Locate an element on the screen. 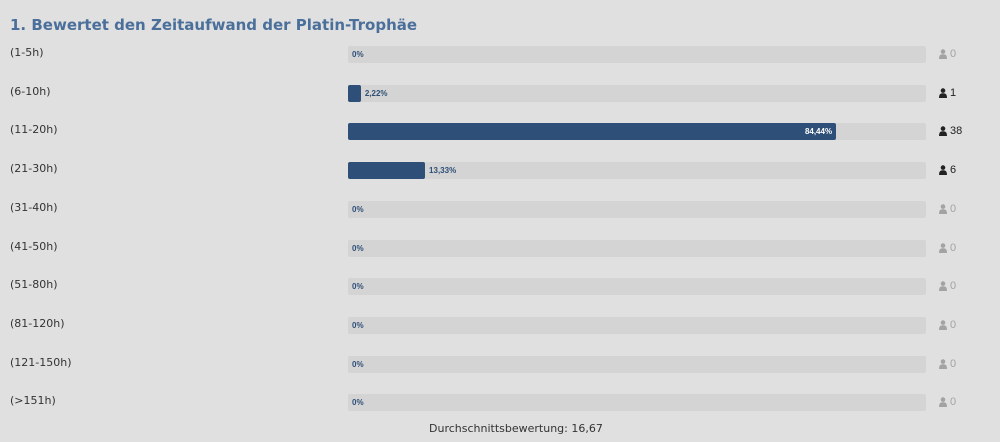  poll-row-1-5h: (1-5h) 0% 0 is located at coordinates (500, 54).